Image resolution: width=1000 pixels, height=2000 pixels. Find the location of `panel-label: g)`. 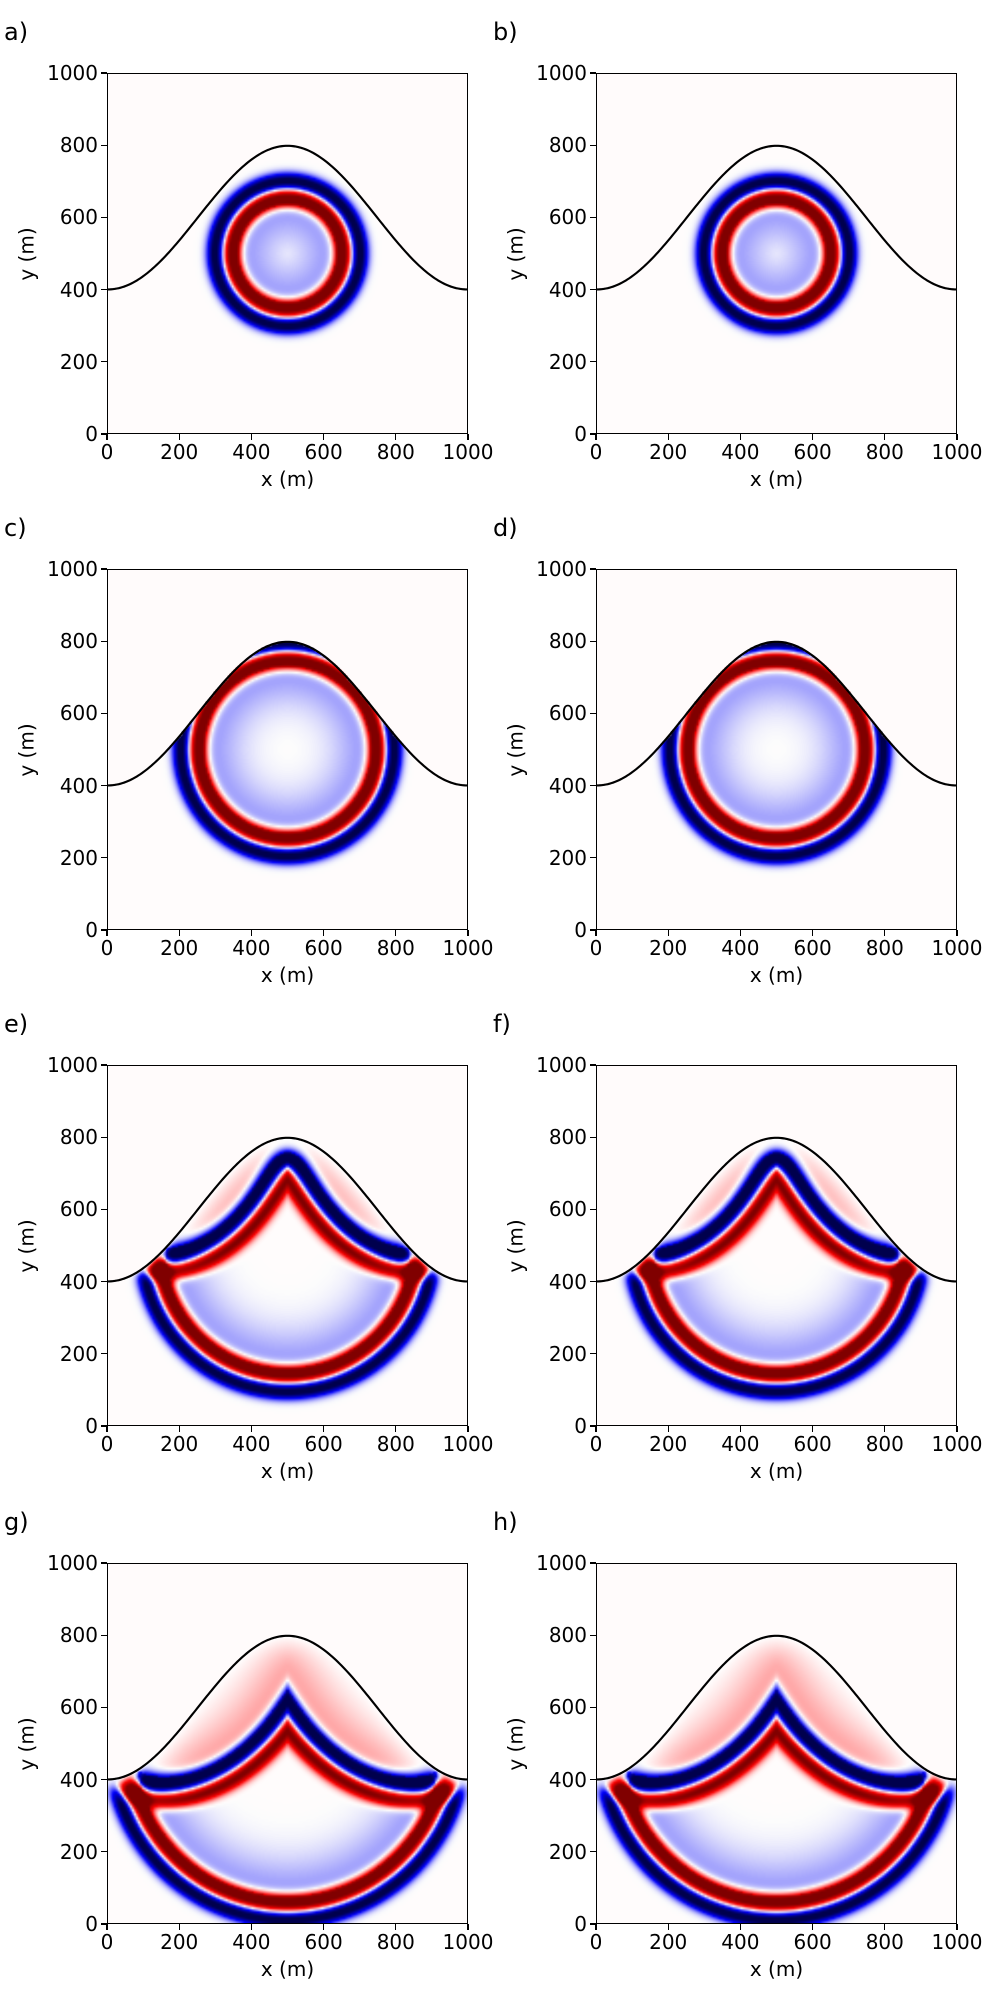

panel-label: g) is located at coordinates (16, 1522).